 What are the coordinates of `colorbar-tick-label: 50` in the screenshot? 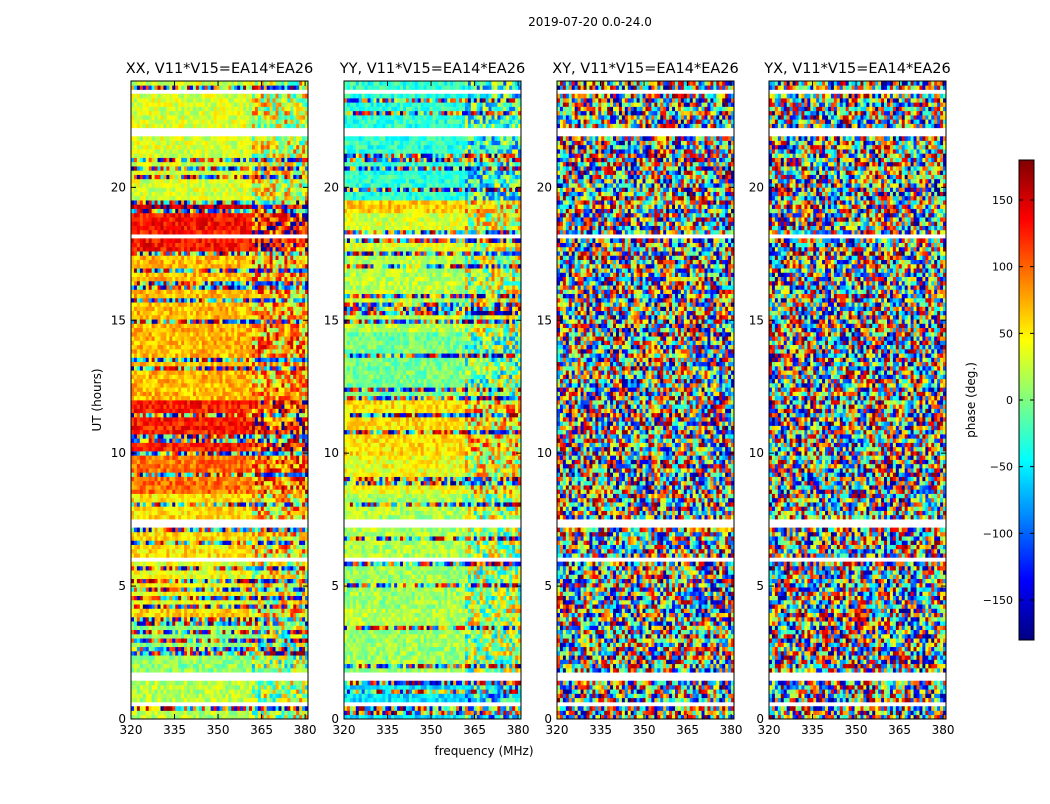 It's located at (1006, 333).